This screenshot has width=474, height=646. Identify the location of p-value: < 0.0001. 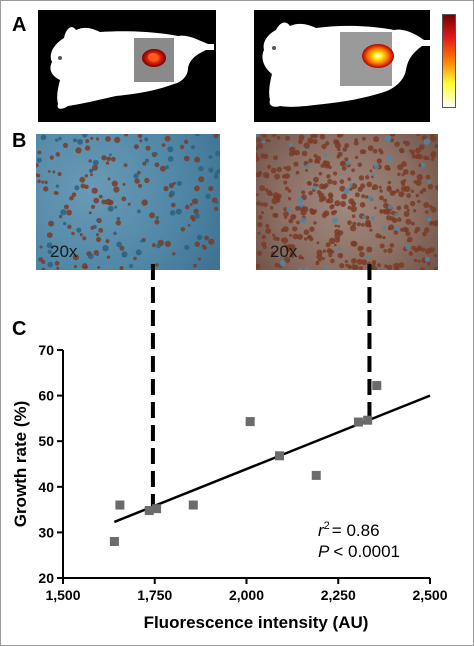
(366, 551).